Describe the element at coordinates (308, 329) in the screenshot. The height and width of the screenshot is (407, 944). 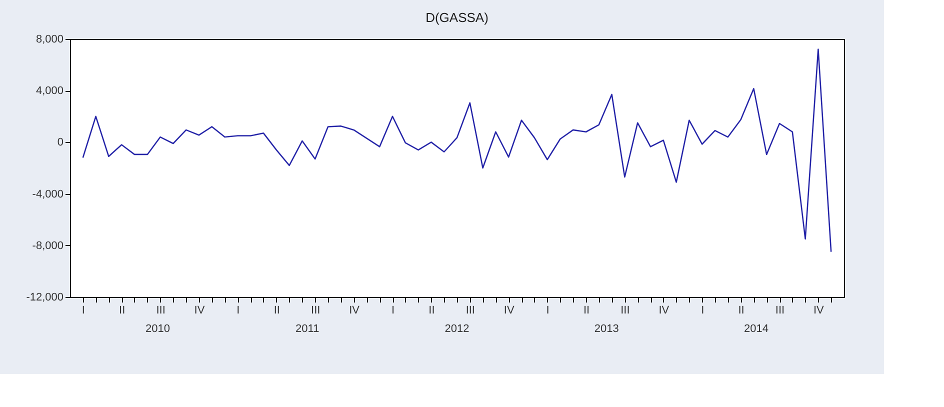
I see `text: 2011` at that location.